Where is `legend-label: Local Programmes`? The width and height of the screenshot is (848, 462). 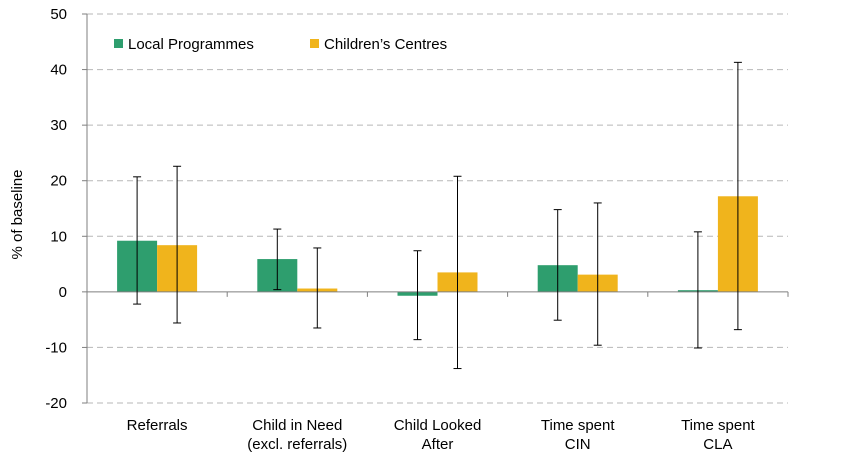
legend-label: Local Programmes is located at coordinates (191, 44).